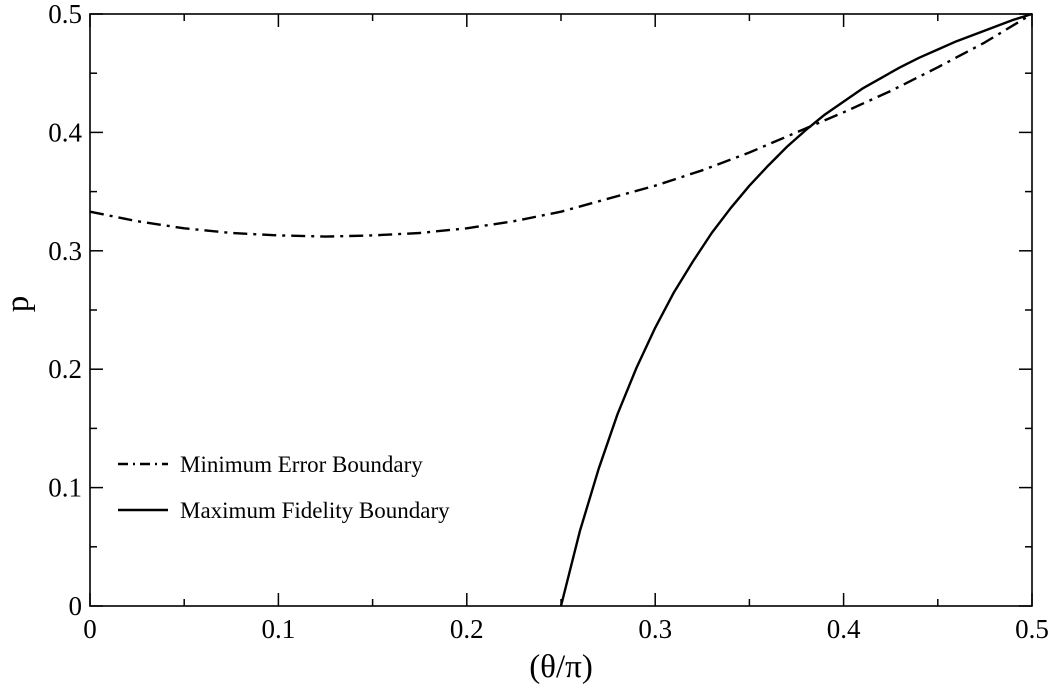 The height and width of the screenshot is (686, 1057). Describe the element at coordinates (467, 629) in the screenshot. I see `x-tick-label: 0.2` at that location.